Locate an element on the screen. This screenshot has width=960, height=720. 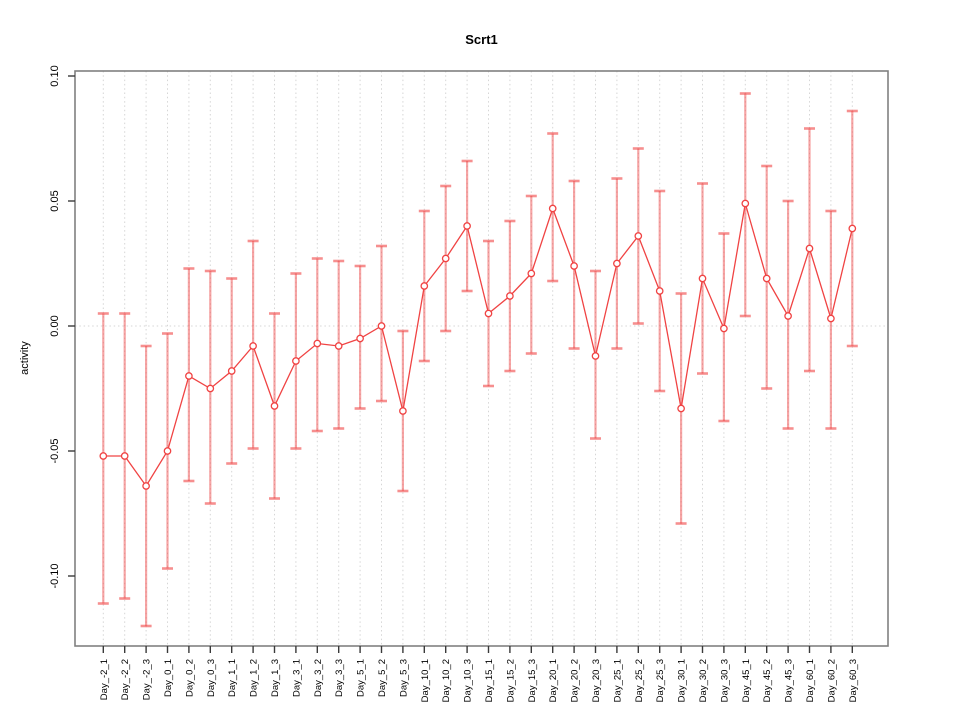
x-tick-label: Day_10_2 is located at coordinates (446, 680).